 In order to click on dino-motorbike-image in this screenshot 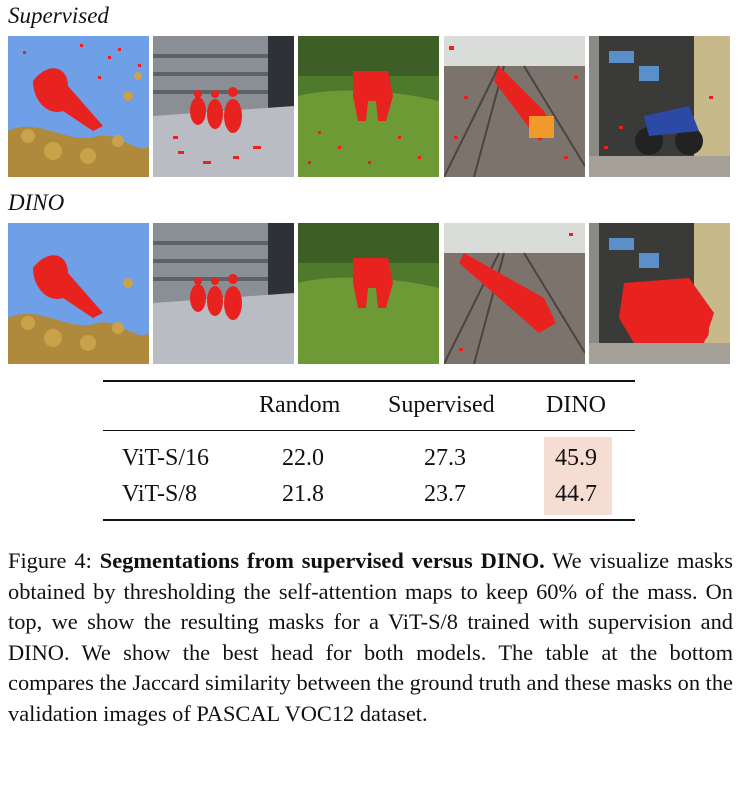, I will do `click(659, 293)`.